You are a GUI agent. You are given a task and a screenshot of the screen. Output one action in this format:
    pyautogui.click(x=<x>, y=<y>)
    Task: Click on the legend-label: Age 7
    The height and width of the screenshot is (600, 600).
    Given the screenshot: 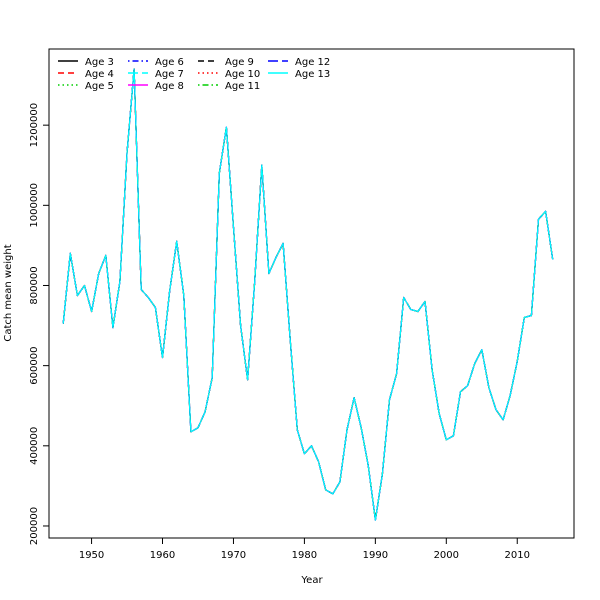 What is the action you would take?
    pyautogui.click(x=169, y=74)
    